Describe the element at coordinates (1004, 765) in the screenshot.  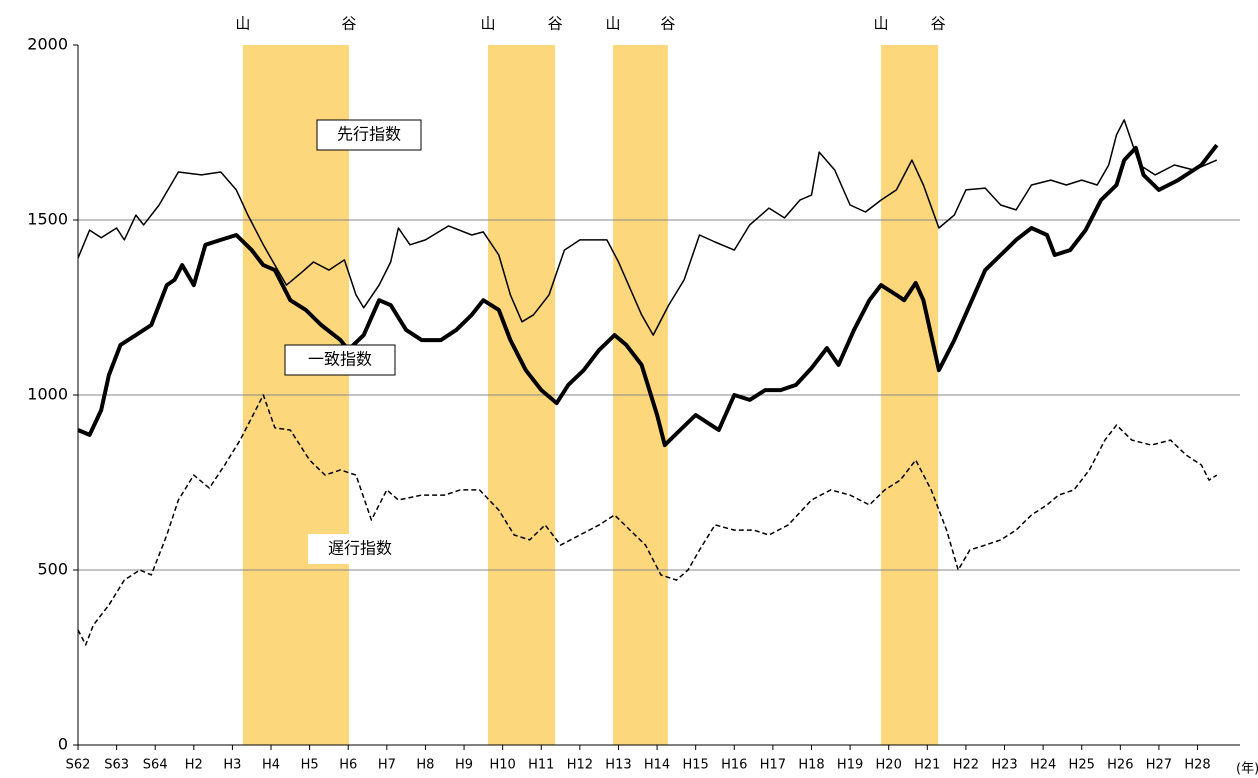
I see `x-tick-label: H23` at that location.